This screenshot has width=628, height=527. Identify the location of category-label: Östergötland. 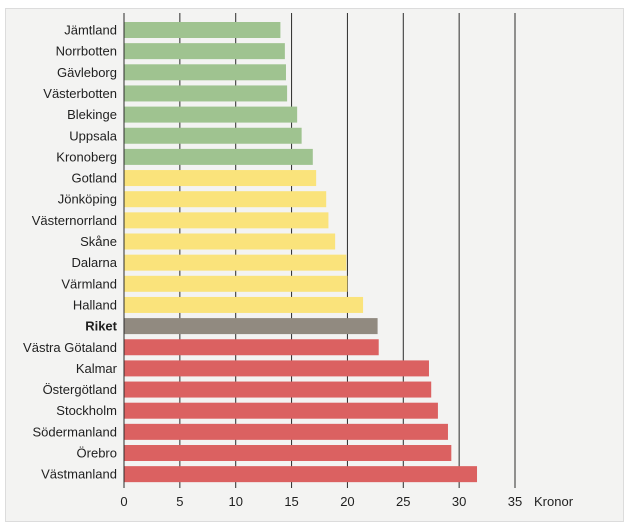
(80, 389).